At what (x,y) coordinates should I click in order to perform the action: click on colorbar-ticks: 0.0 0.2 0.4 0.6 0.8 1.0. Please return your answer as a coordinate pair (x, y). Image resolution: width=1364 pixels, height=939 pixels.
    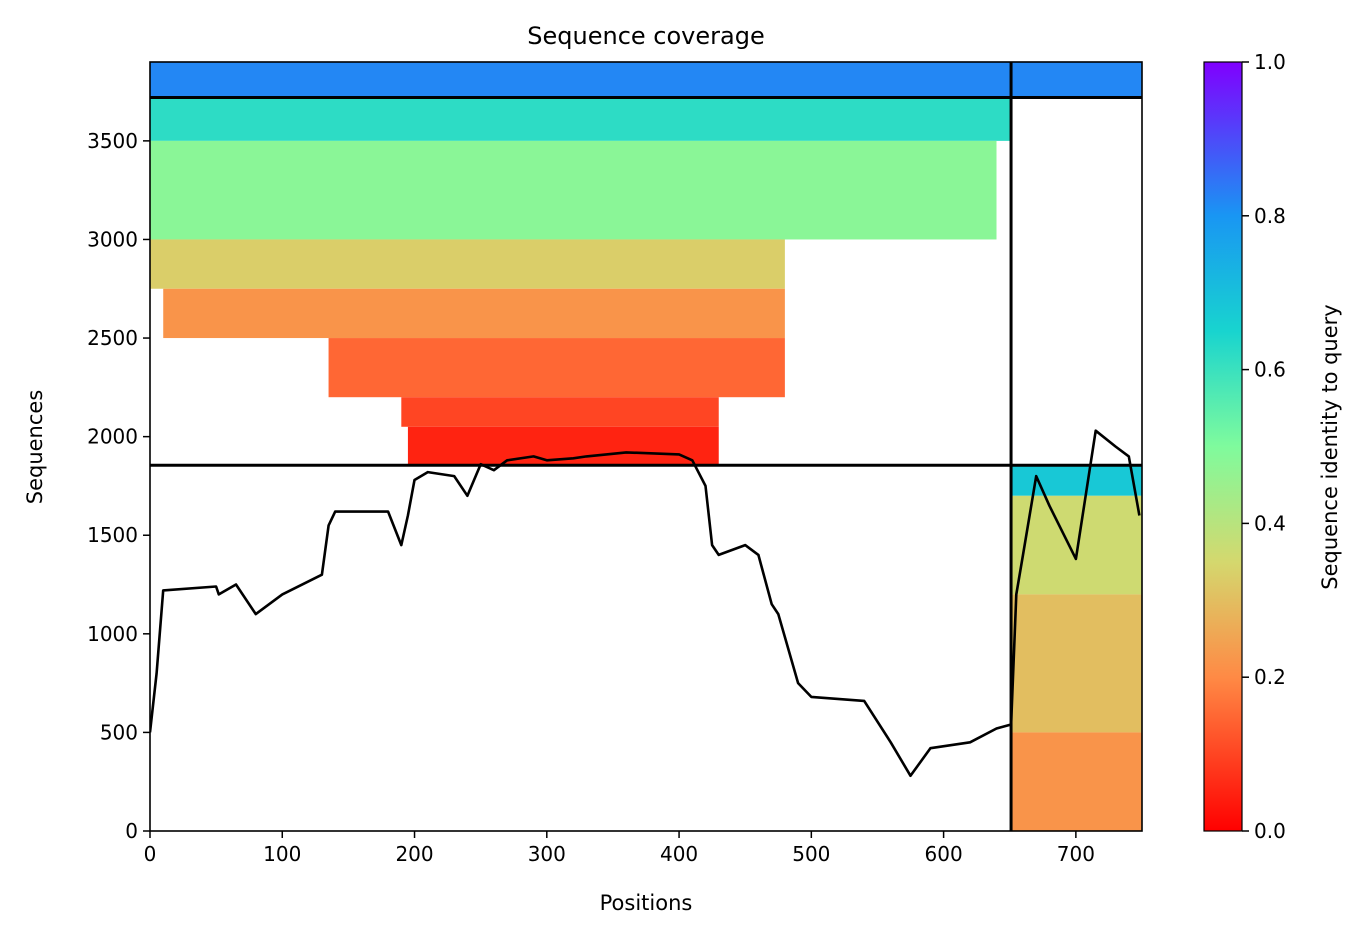
    Looking at the image, I should click on (1264, 446).